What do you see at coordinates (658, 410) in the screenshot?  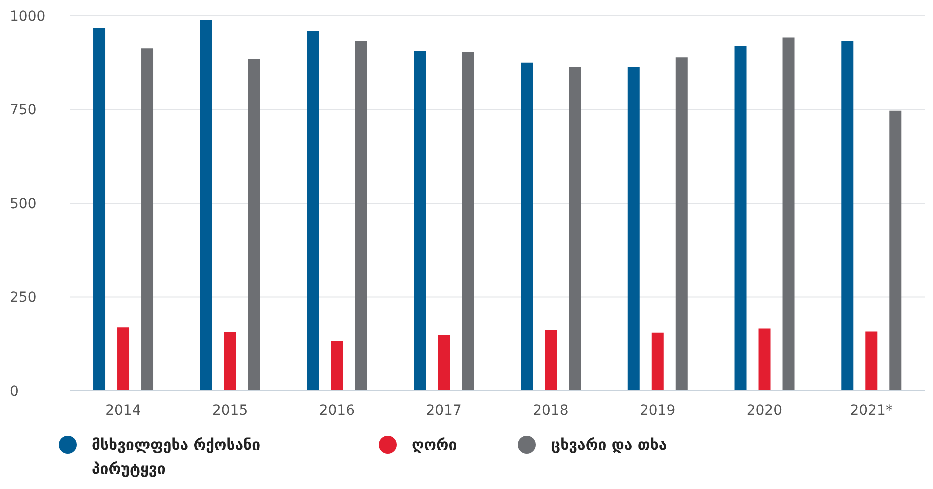 I see `x-tick-label: 2019` at bounding box center [658, 410].